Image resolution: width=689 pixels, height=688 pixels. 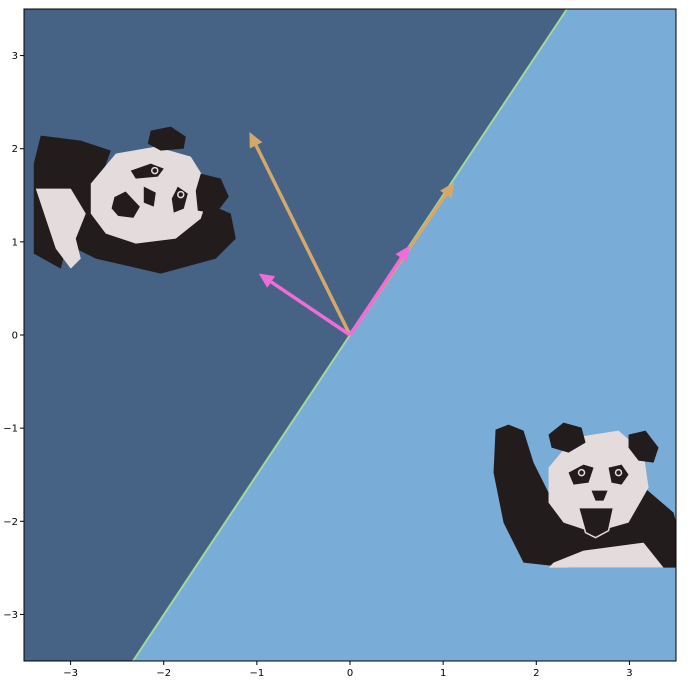 What do you see at coordinates (350, 673) in the screenshot?
I see `x-tick-label: 0` at bounding box center [350, 673].